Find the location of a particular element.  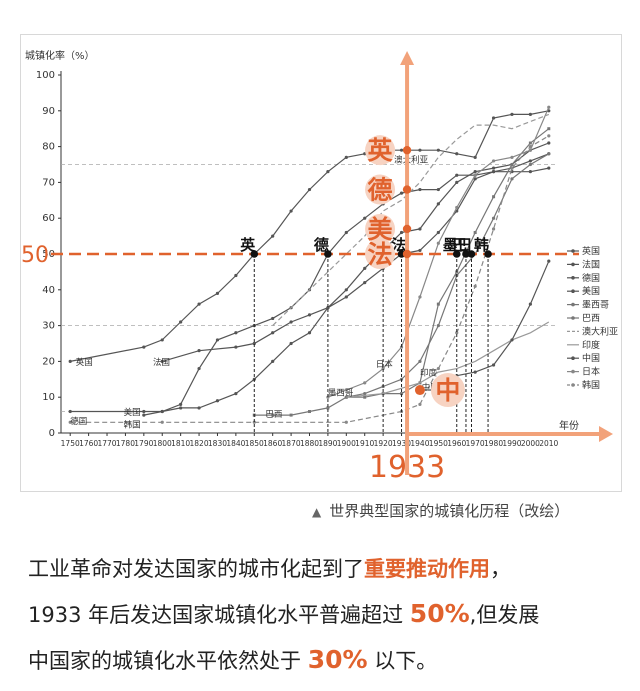

y-axis-title: 城镇化率（%） is located at coordinates (60, 55).